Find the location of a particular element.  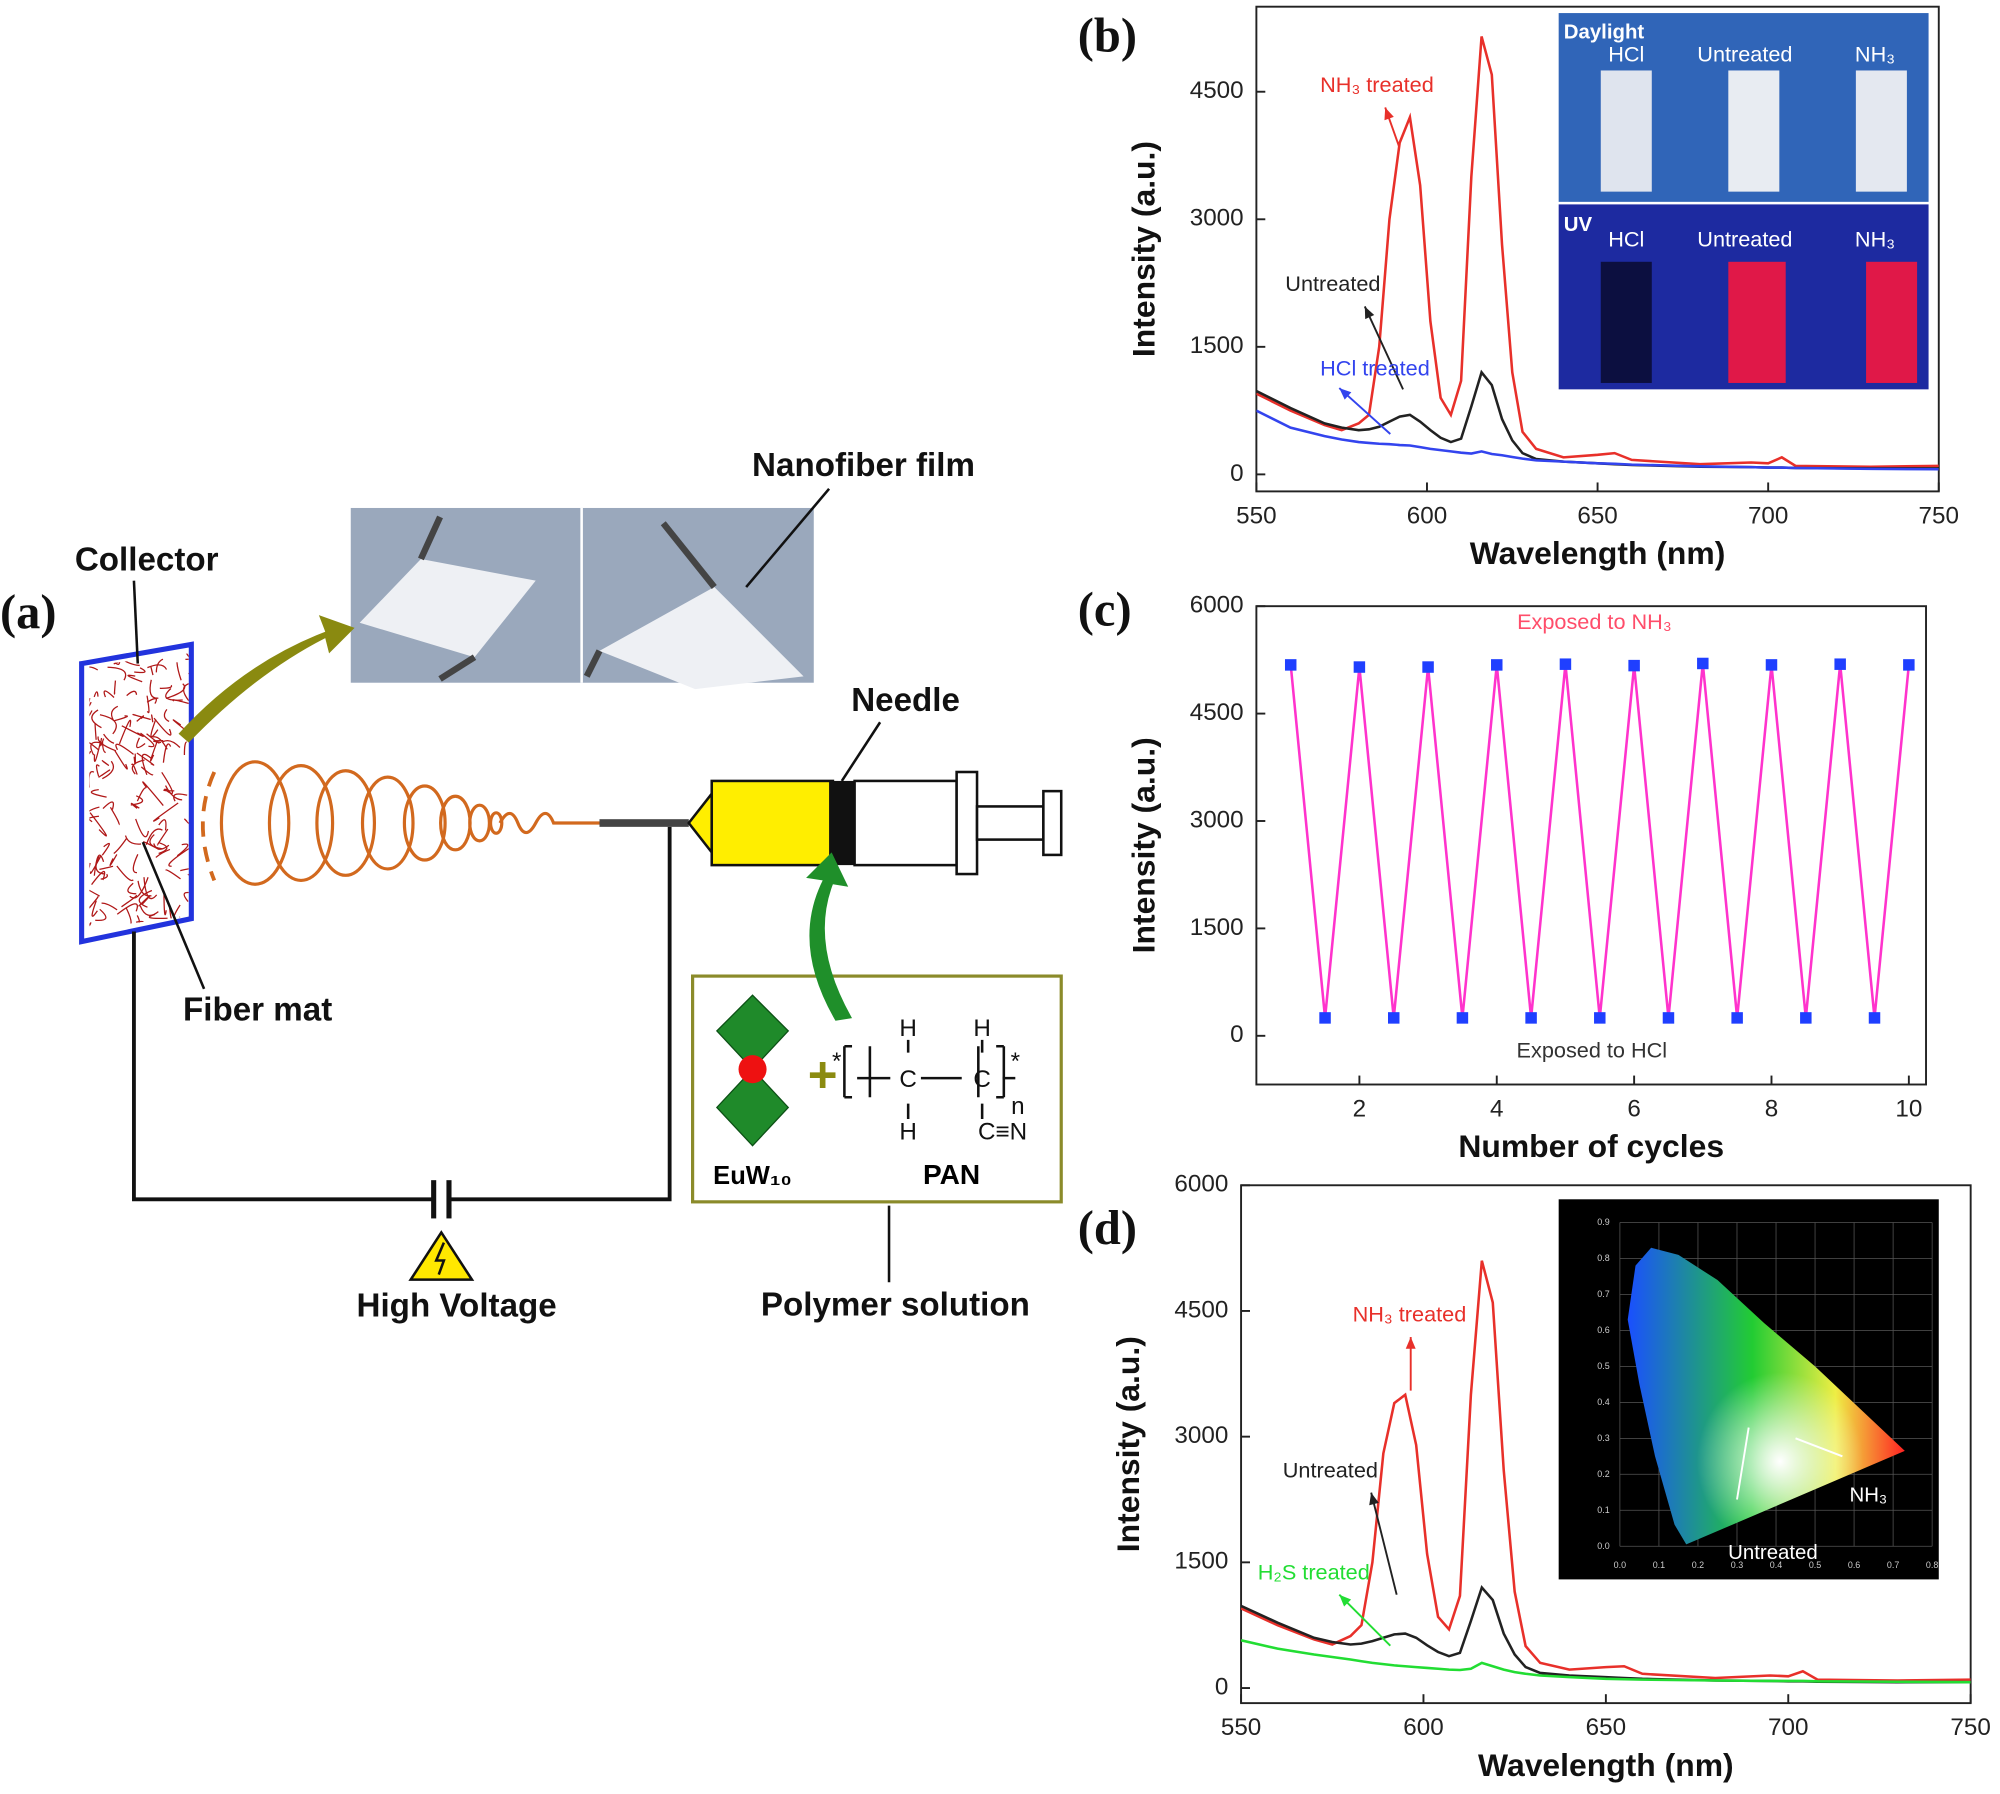

inset-label: NH₃ is located at coordinates (1875, 238).